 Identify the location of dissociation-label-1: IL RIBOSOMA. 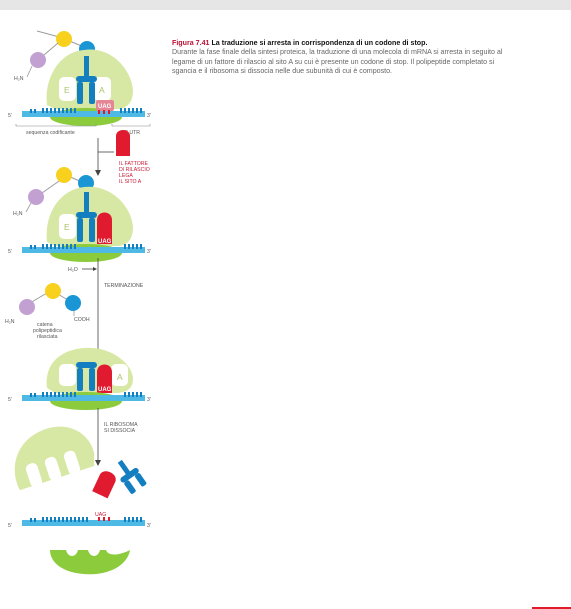
(121, 425).